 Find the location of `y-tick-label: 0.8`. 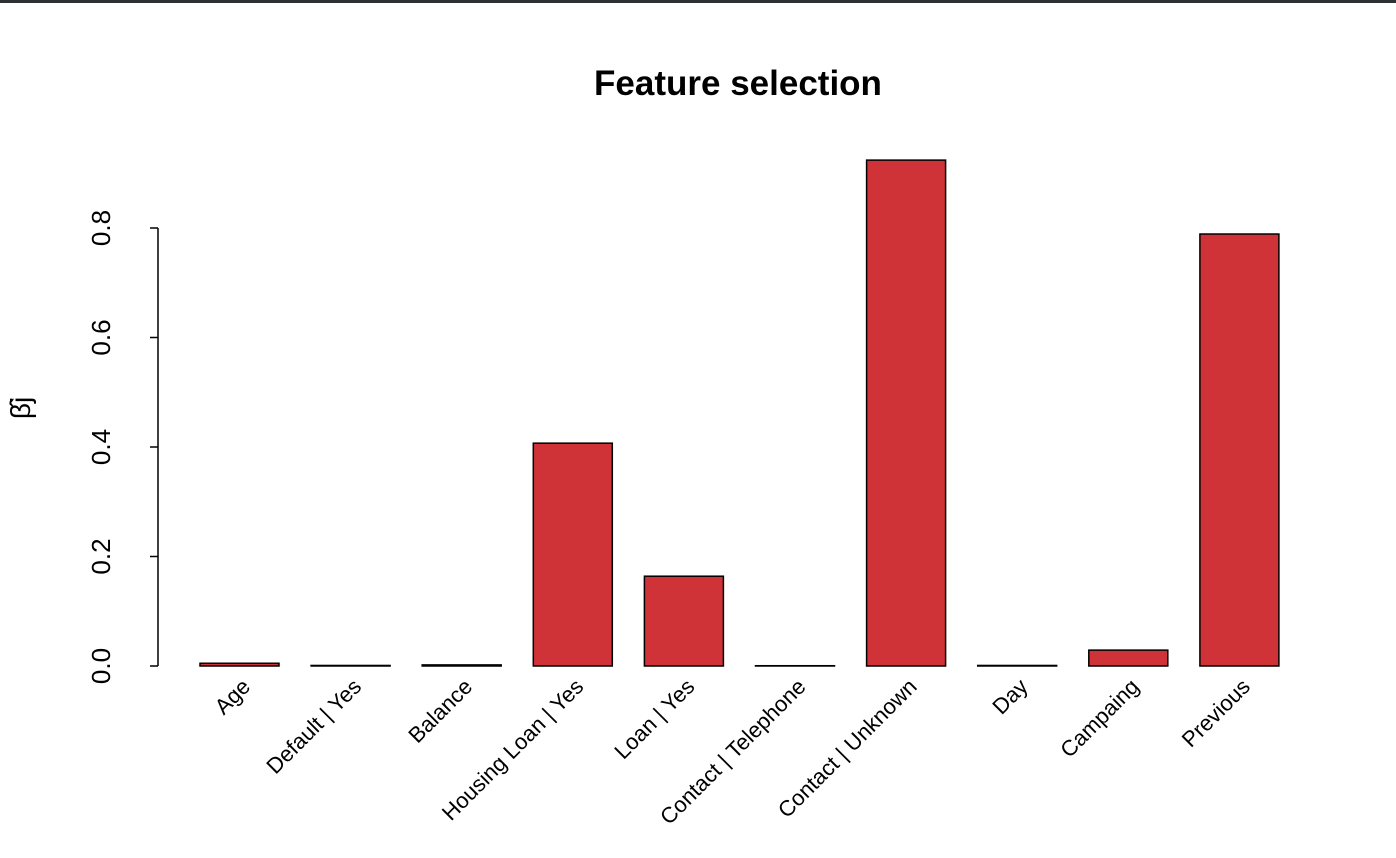

y-tick-label: 0.8 is located at coordinates (101, 228).